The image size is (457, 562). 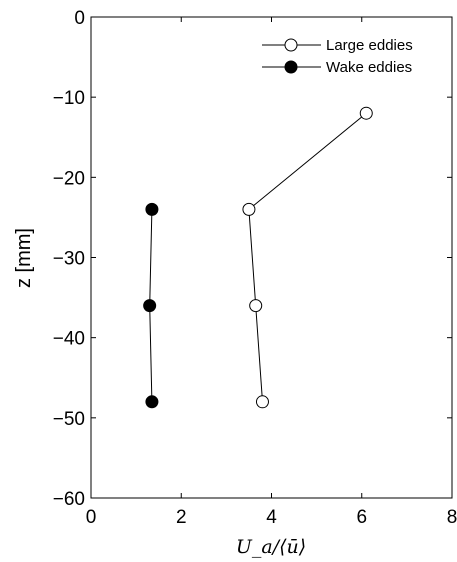 What do you see at coordinates (69, 419) in the screenshot?
I see `y-tick-label: −50` at bounding box center [69, 419].